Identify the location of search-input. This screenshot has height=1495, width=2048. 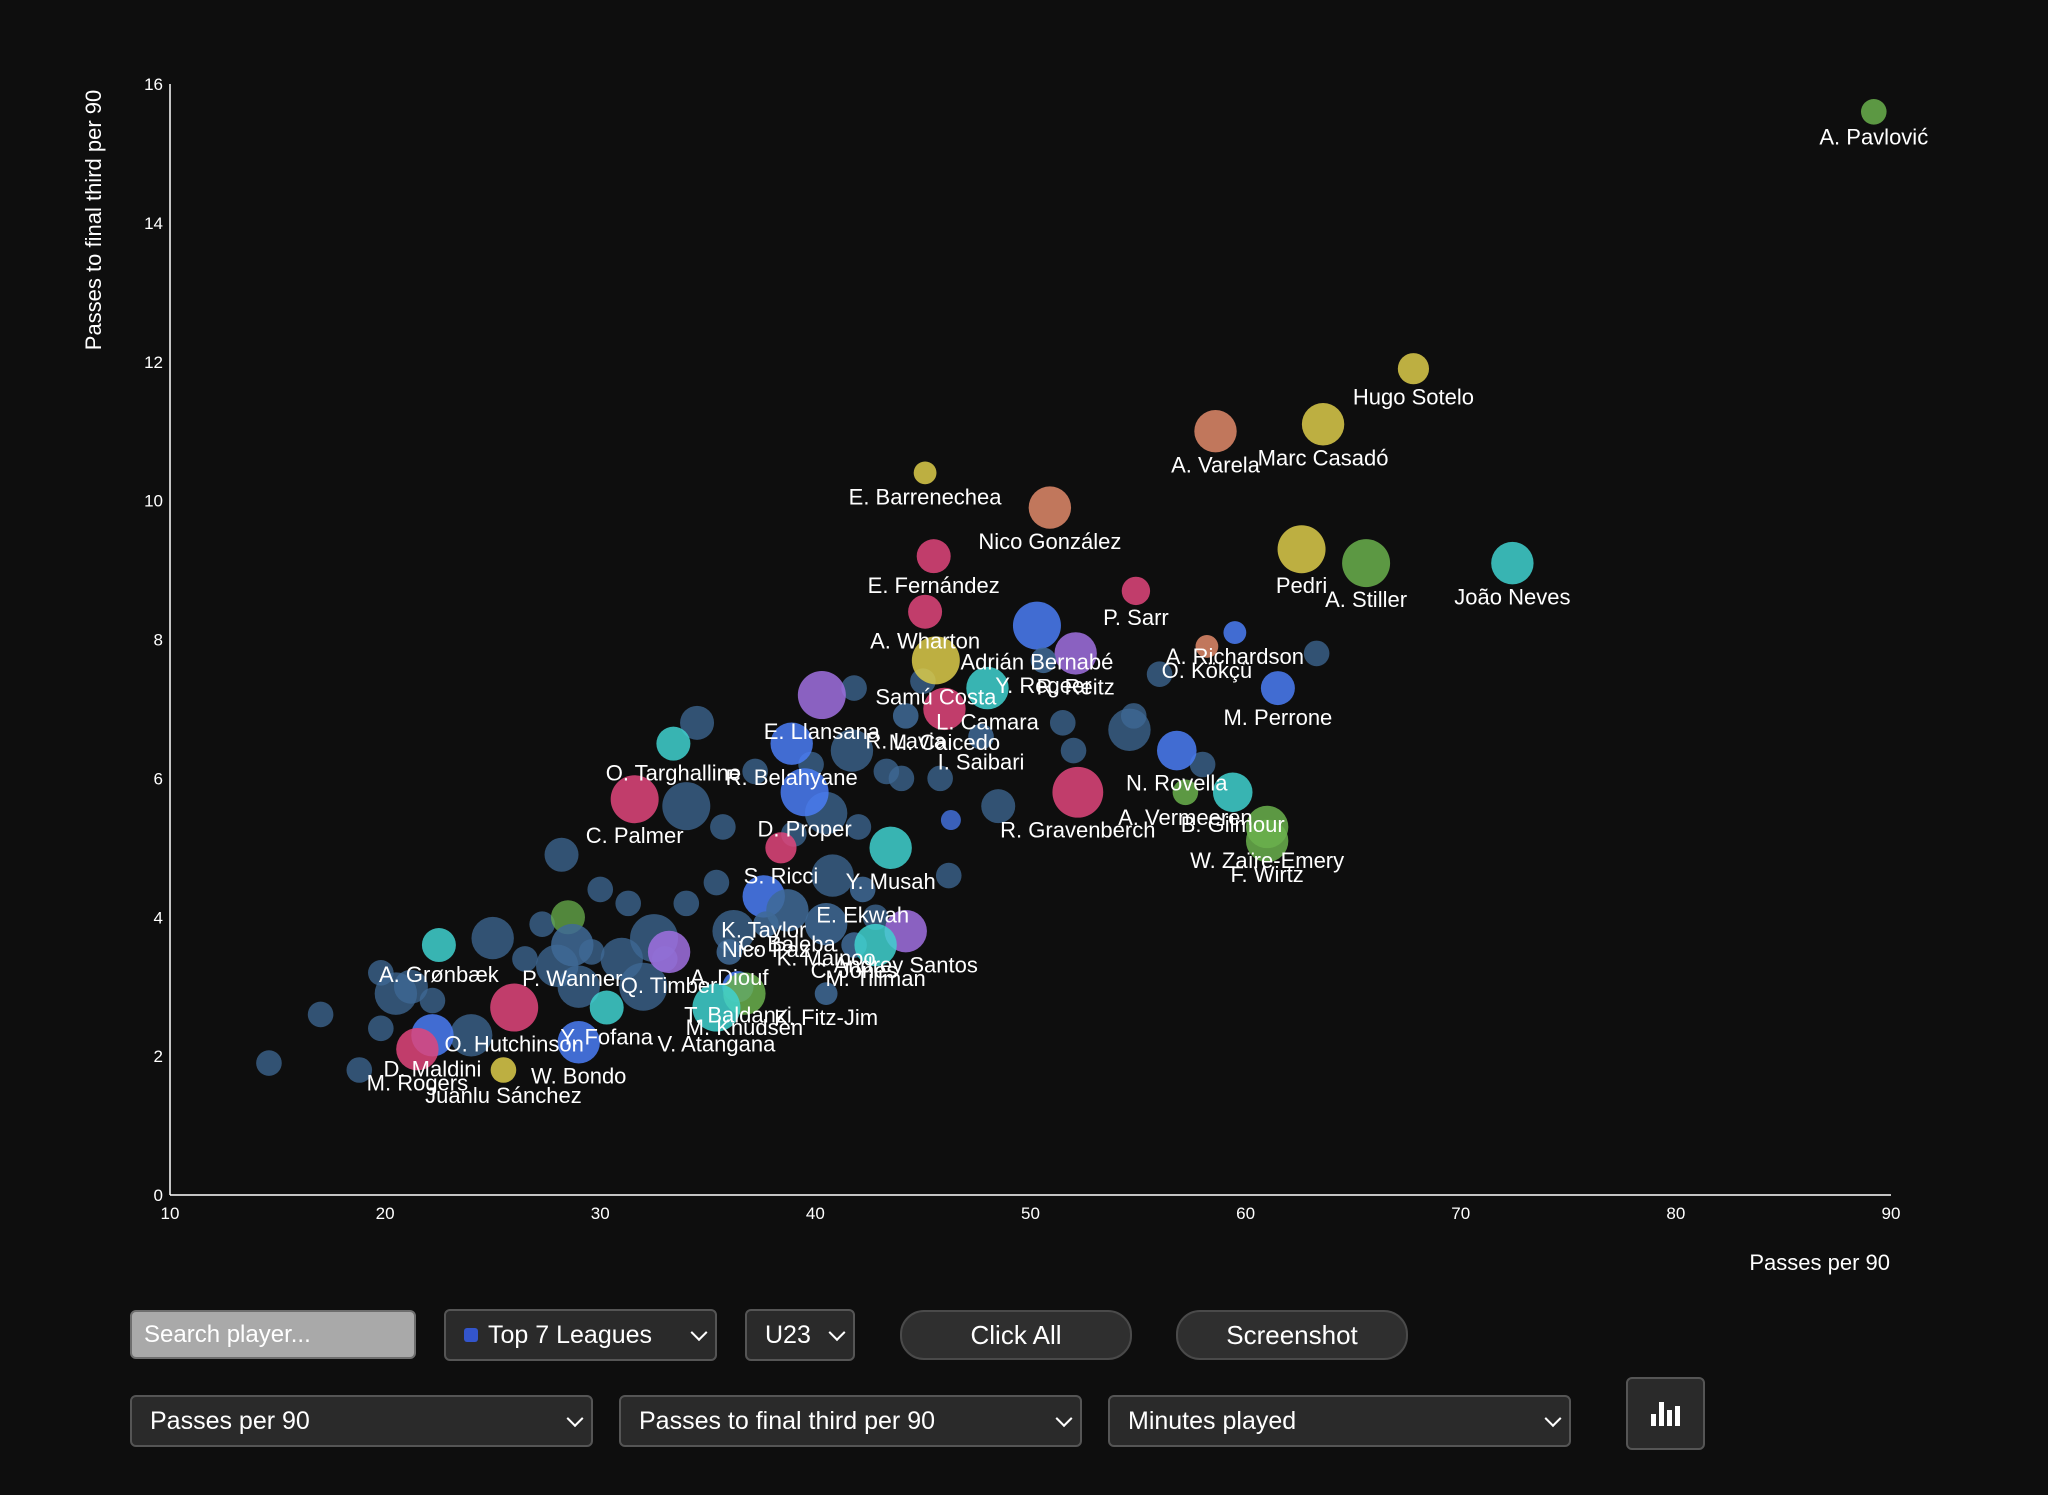
(273, 1334).